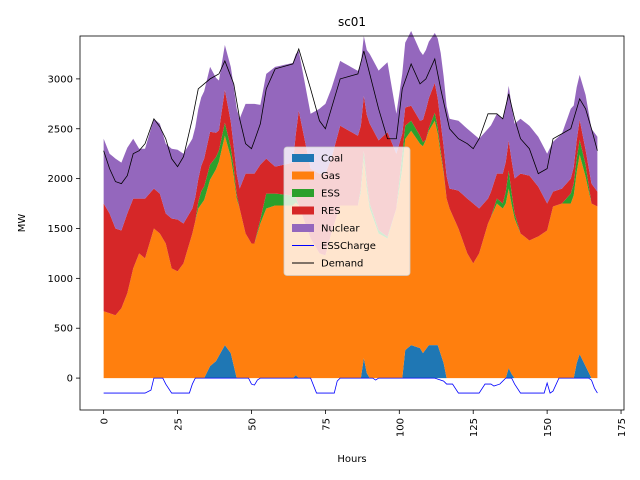 The height and width of the screenshot is (480, 640). What do you see at coordinates (332, 159) in the screenshot?
I see `legend-label-coal: Coal` at bounding box center [332, 159].